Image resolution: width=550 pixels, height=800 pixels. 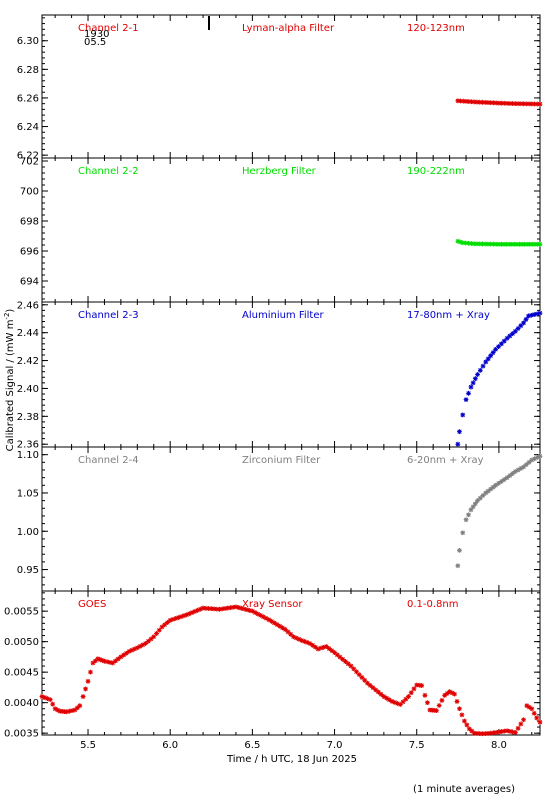 What do you see at coordinates (28, 570) in the screenshot?
I see `y-tick-label: 0.95` at bounding box center [28, 570].